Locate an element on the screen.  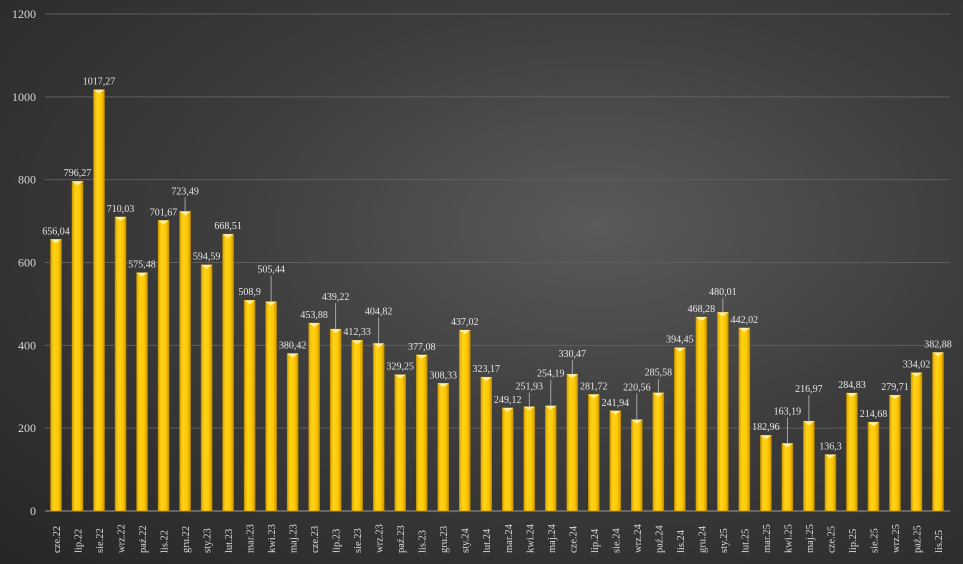
x-tick-label: paź.24 is located at coordinates (659, 539).